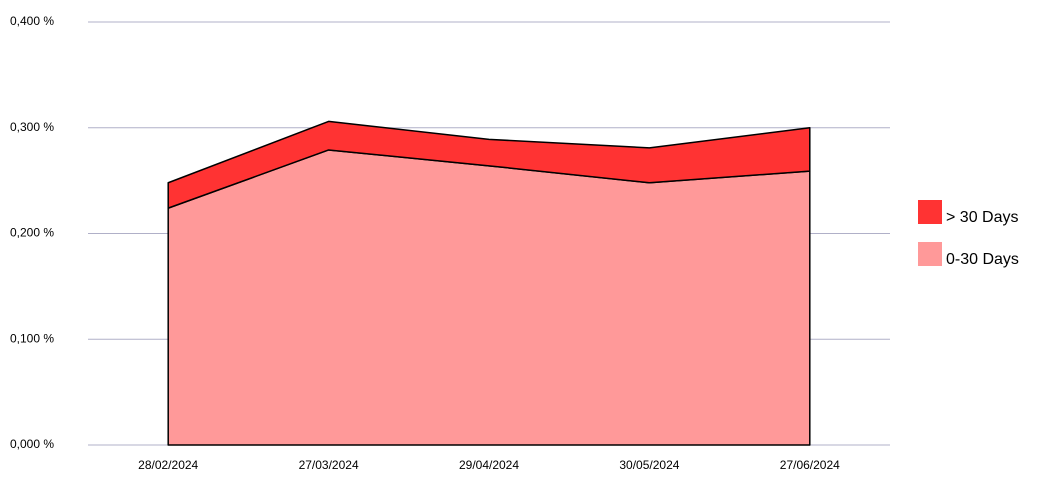 This screenshot has height=482, width=1045. Describe the element at coordinates (329, 465) in the screenshot. I see `x-tick-label: 27/03/2024` at that location.